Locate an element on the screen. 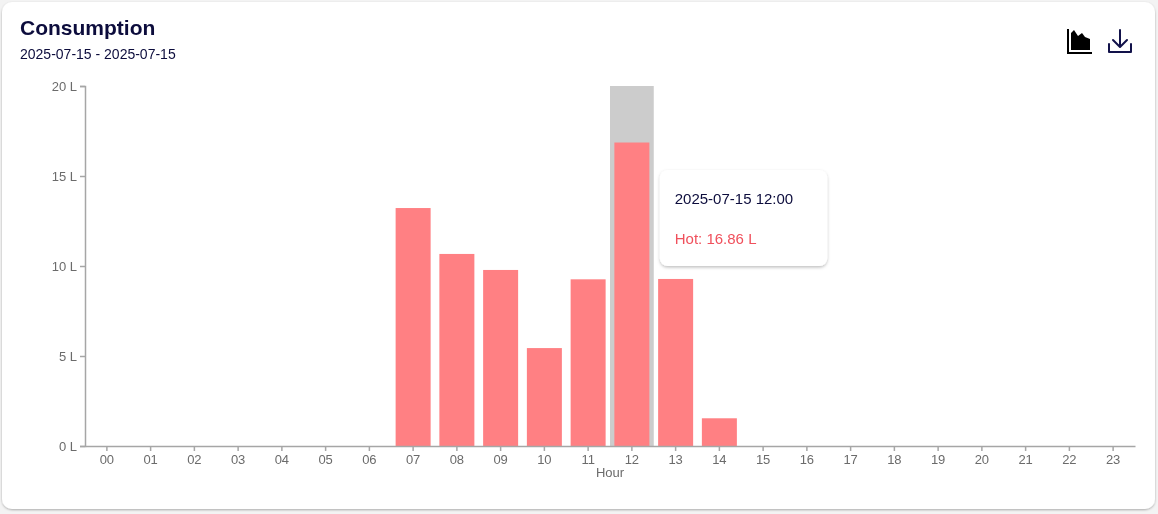  x-tick-label: 04 is located at coordinates (282, 460).